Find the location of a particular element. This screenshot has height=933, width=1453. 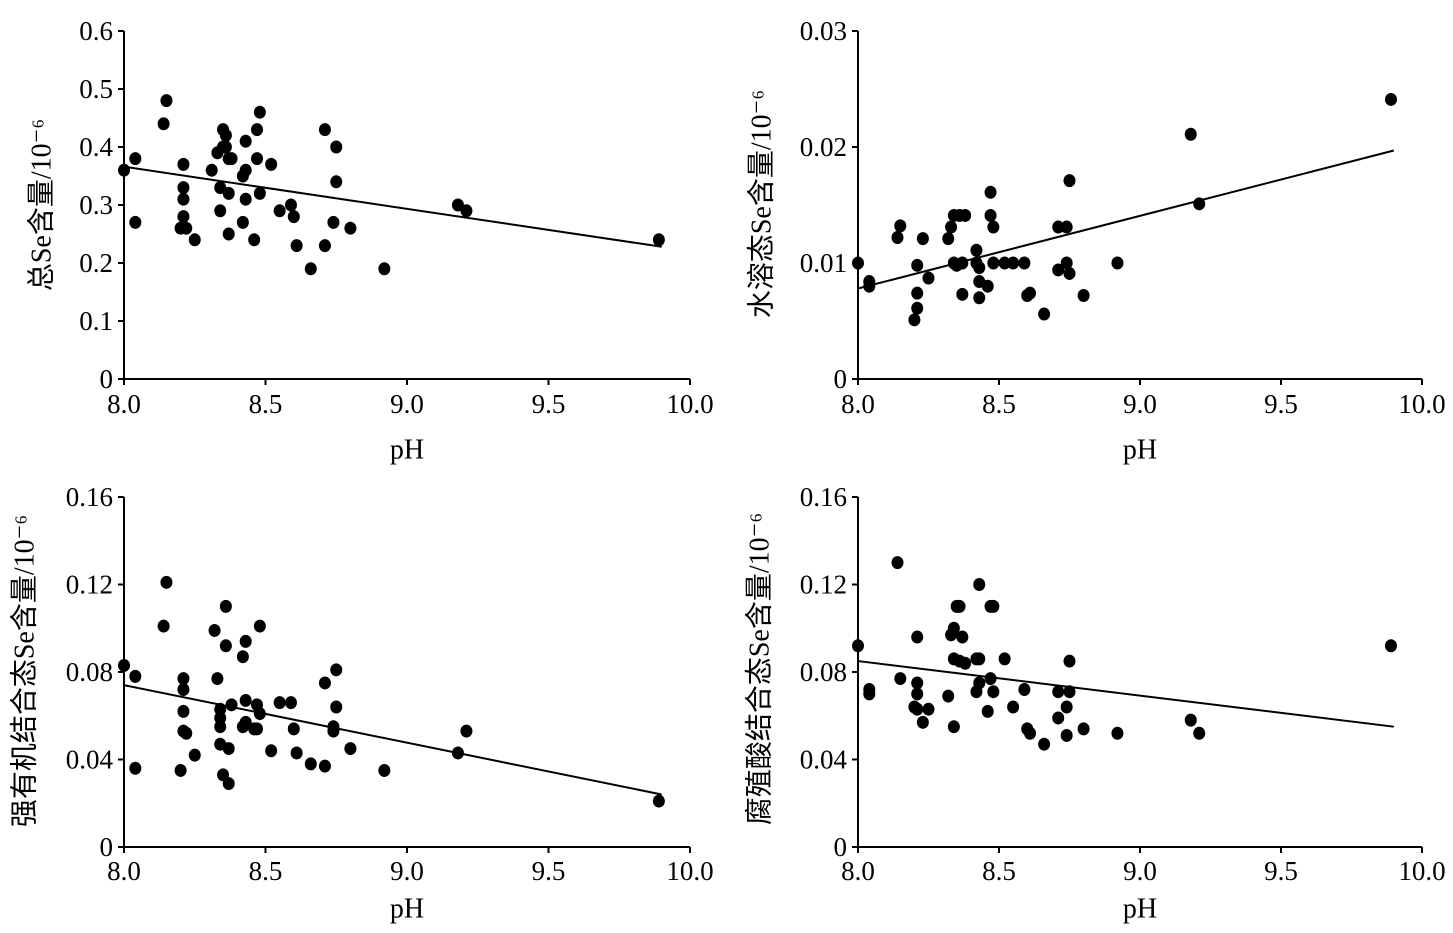

y-tick-label: 0.16 is located at coordinates (89, 497).